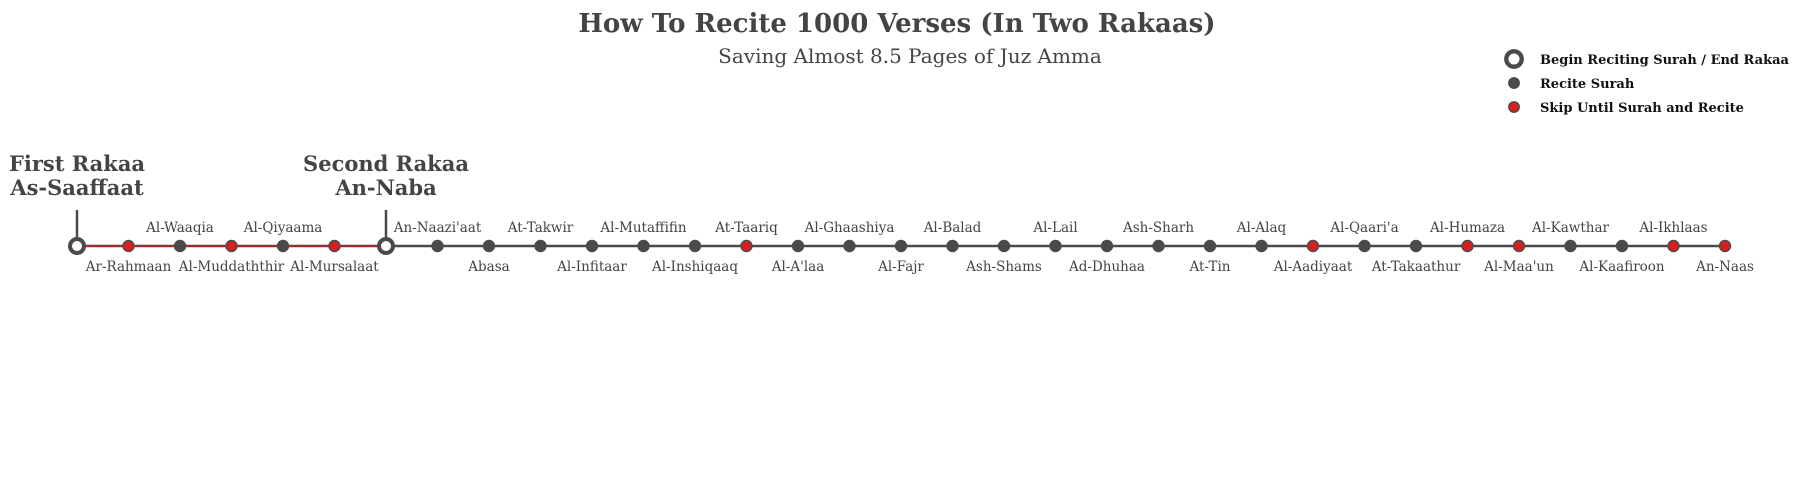 The width and height of the screenshot is (1806, 493). What do you see at coordinates (179, 228) in the screenshot?
I see `surah-label: Al-Waaqia` at bounding box center [179, 228].